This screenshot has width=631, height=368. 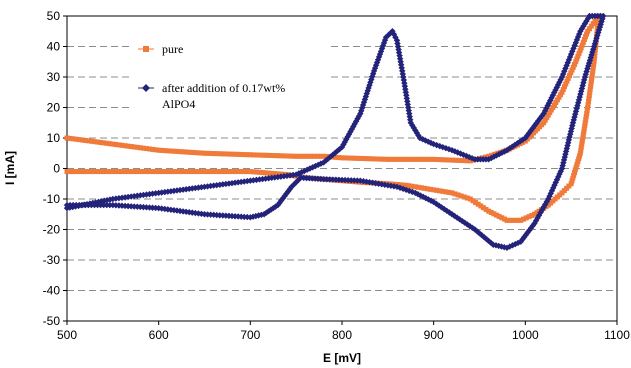 I want to click on y-tick-label: -50, so click(x=52, y=321).